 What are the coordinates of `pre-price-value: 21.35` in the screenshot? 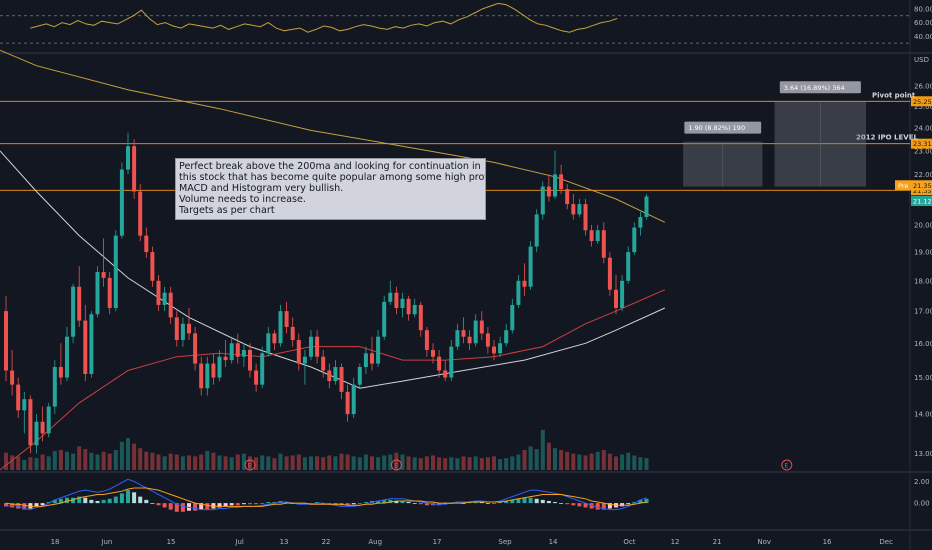 It's located at (922, 186).